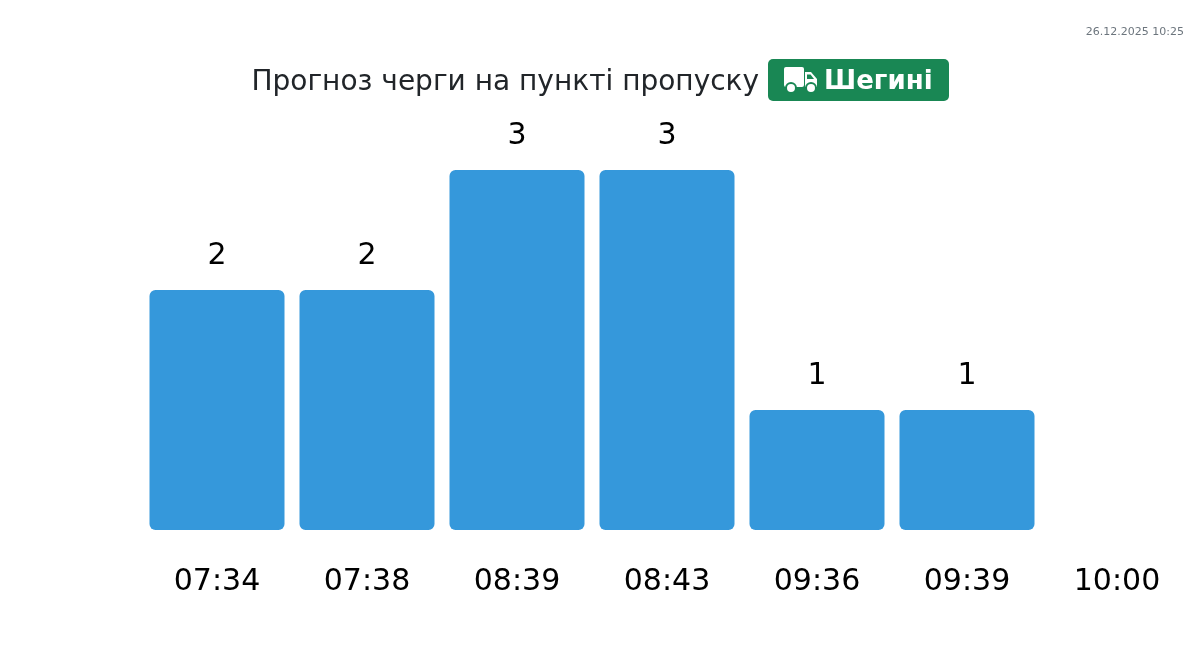  I want to click on x-tick-label: 07:38, so click(367, 579).